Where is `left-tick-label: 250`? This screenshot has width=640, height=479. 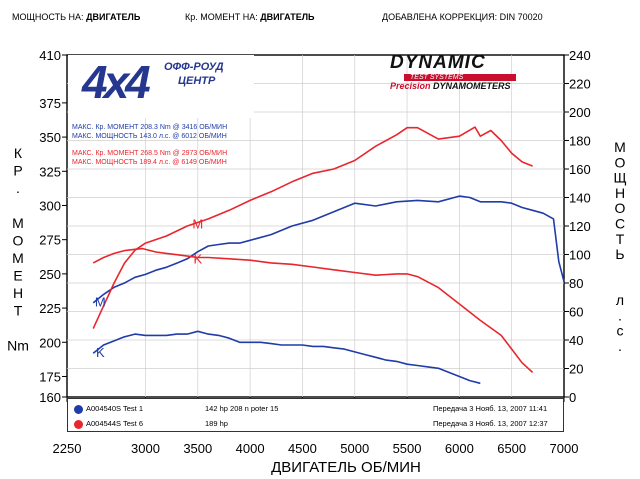 left-tick-label: 250 is located at coordinates (50, 274).